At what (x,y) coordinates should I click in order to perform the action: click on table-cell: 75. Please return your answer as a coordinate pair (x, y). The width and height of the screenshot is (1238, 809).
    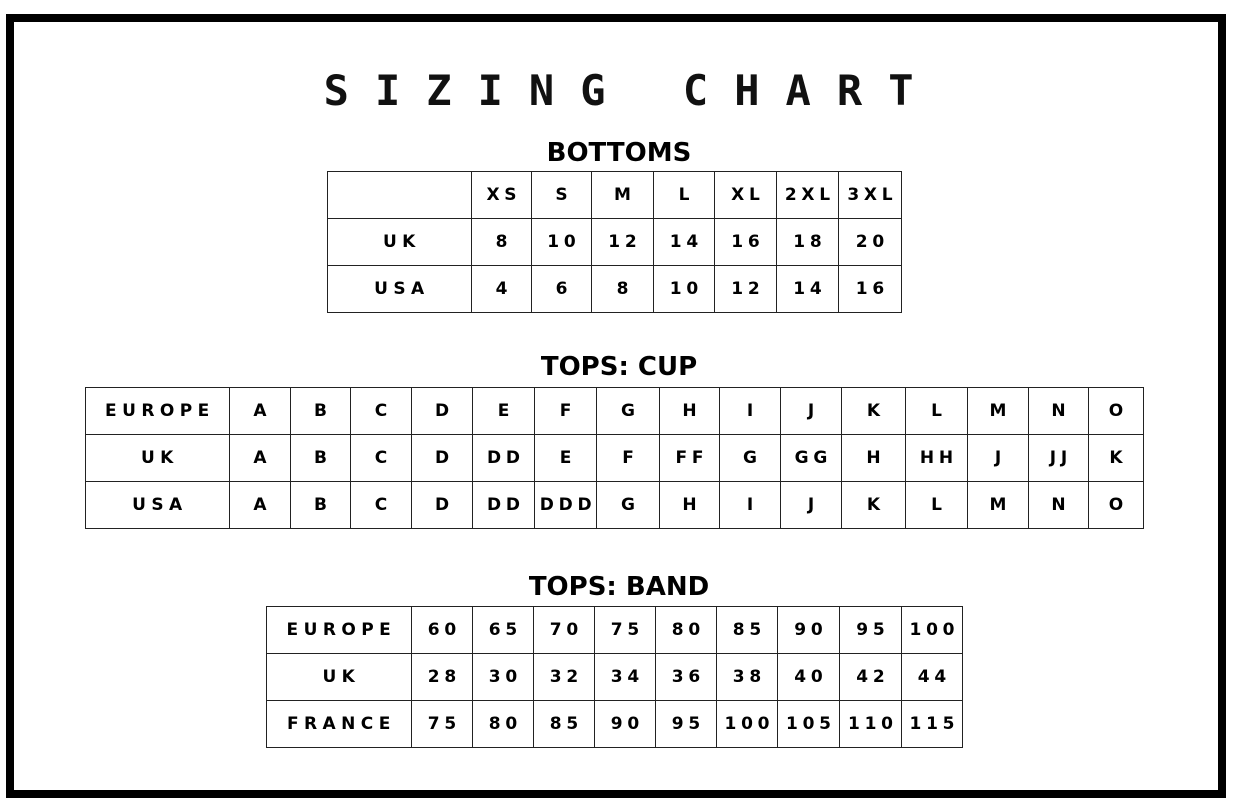
    Looking at the image, I should click on (625, 630).